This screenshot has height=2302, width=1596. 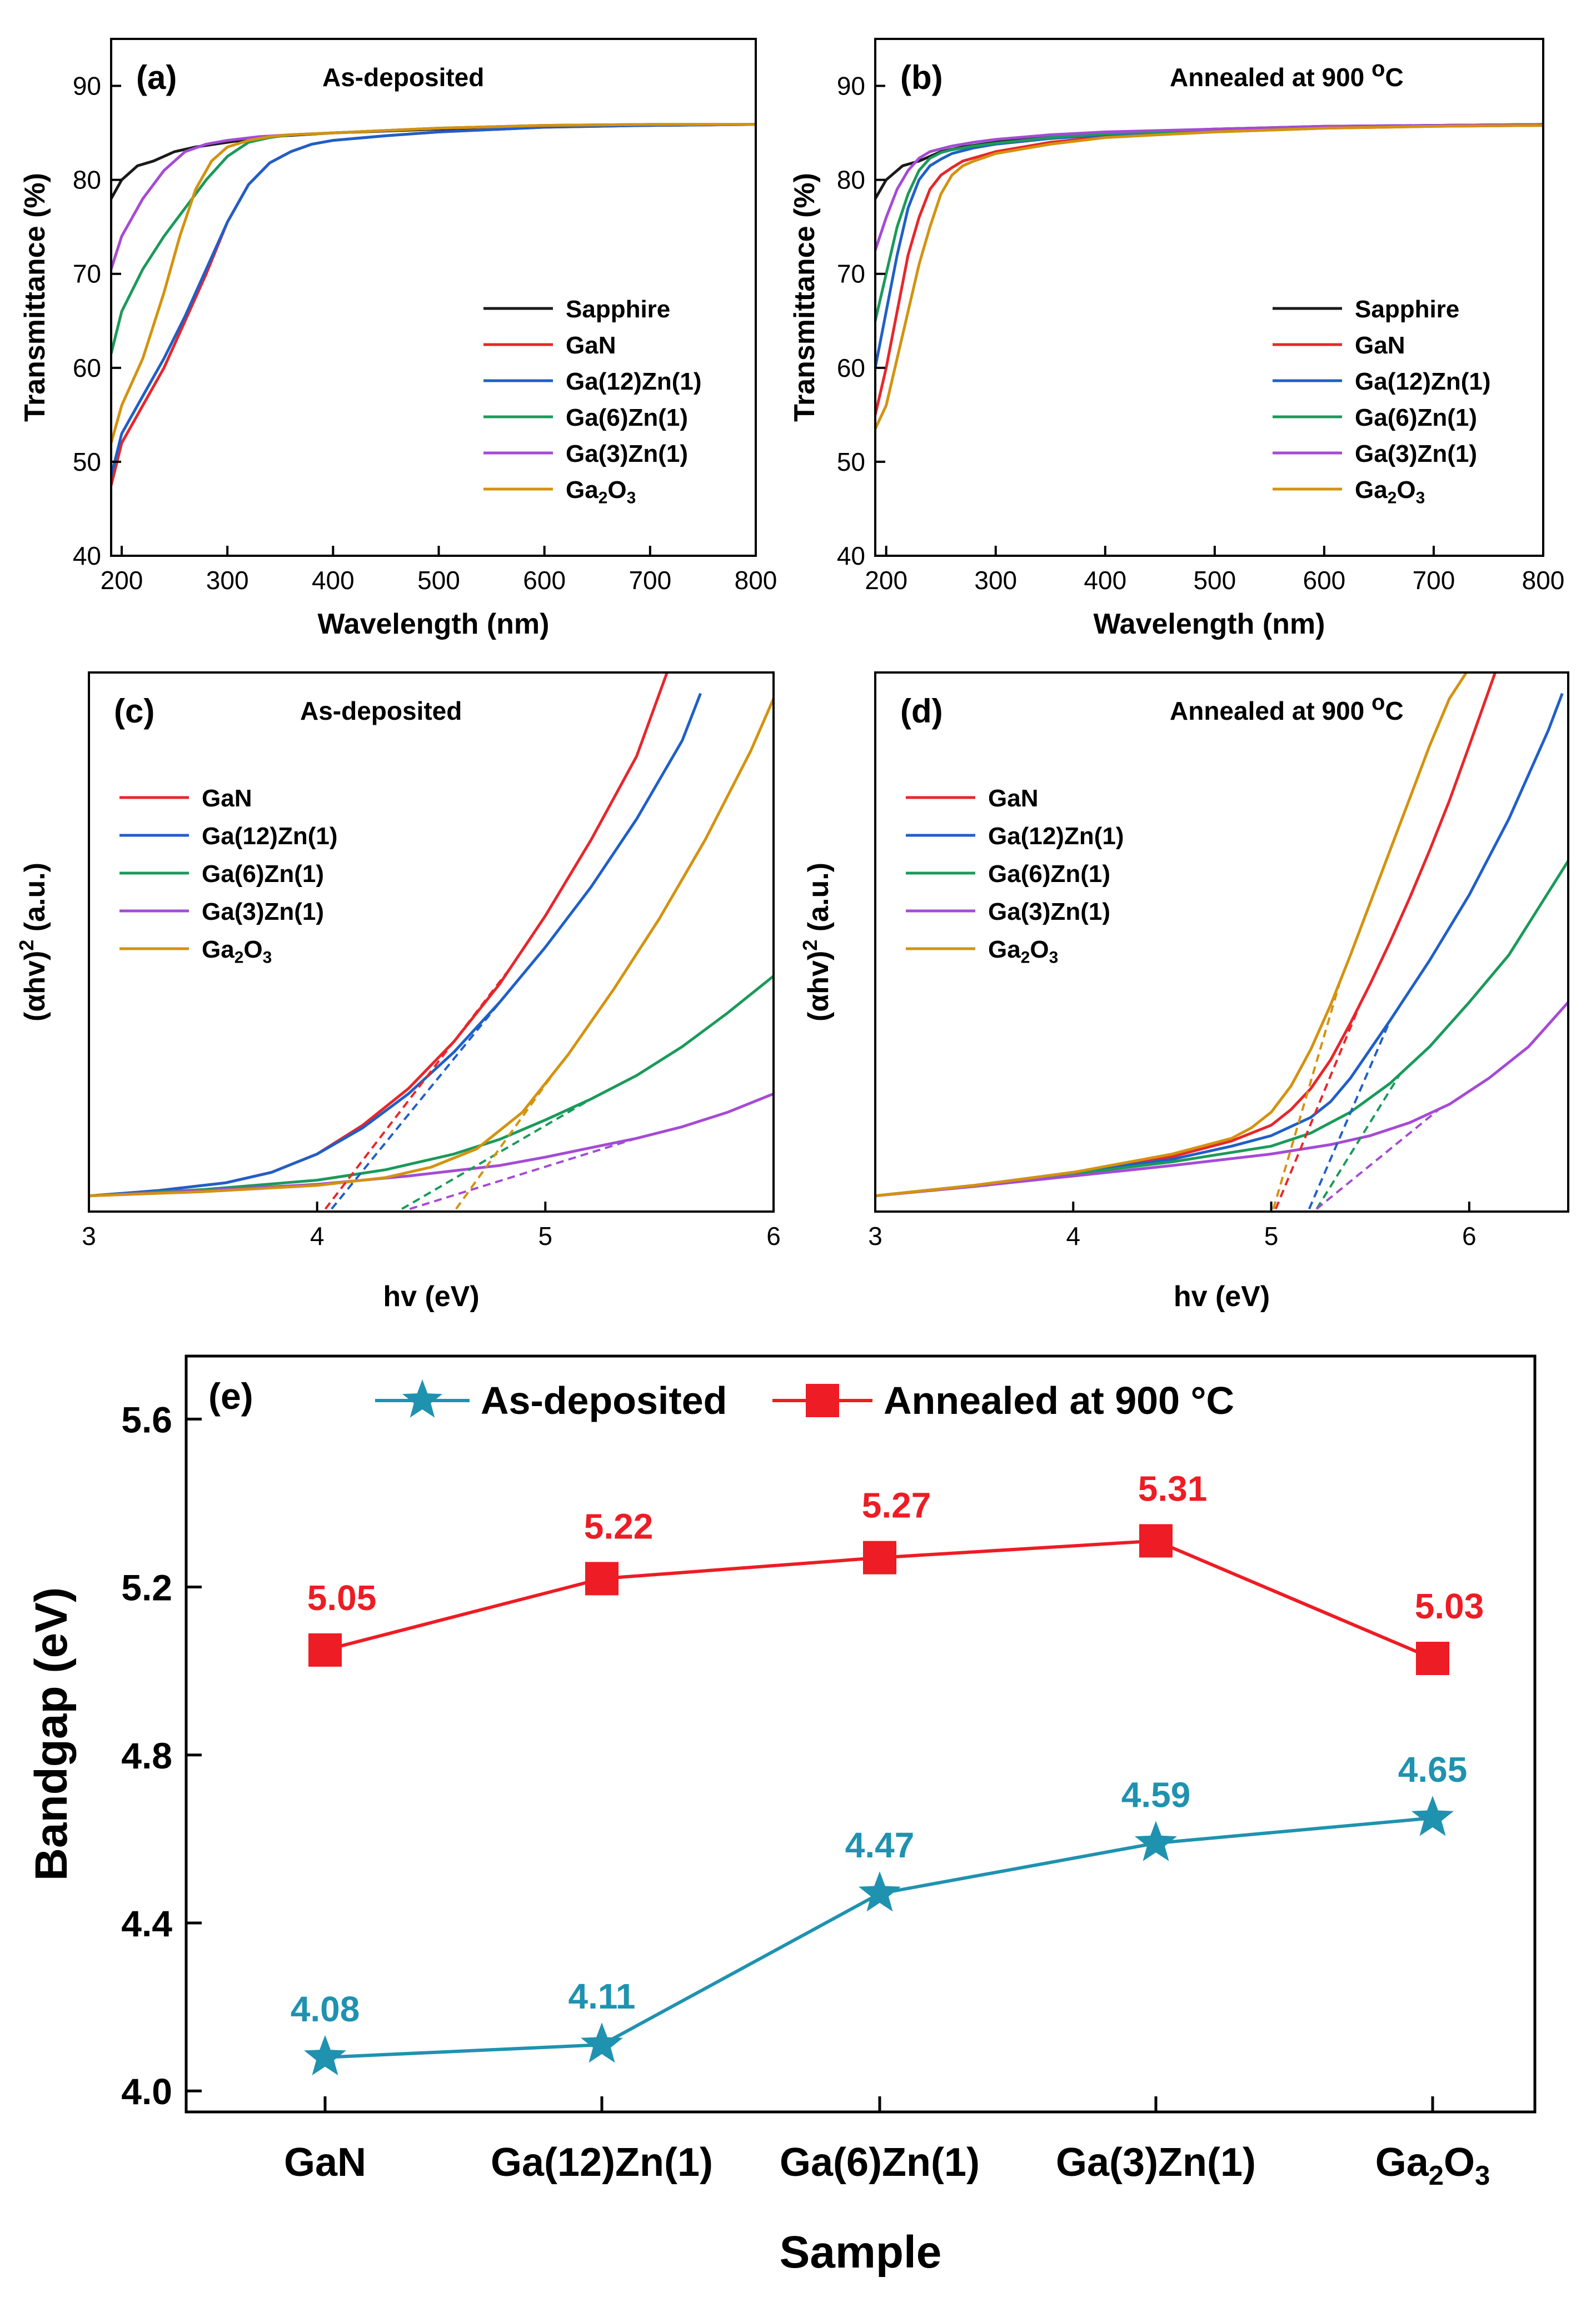 I want to click on legend-swatch-marker-as_deposited, so click(x=423, y=1398).